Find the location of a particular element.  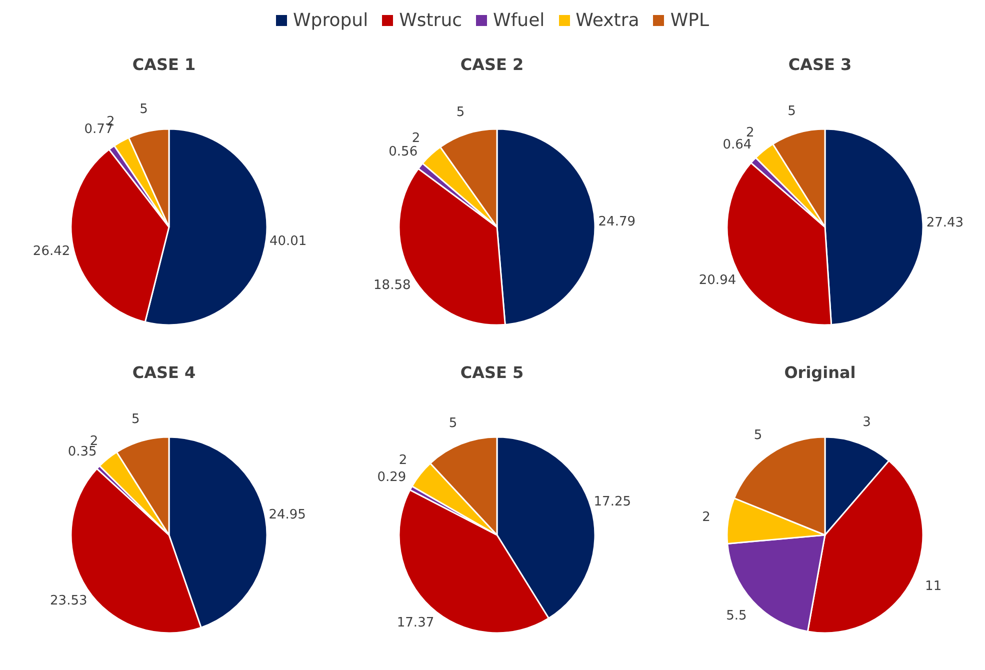

legend-label: WPL is located at coordinates (689, 20).